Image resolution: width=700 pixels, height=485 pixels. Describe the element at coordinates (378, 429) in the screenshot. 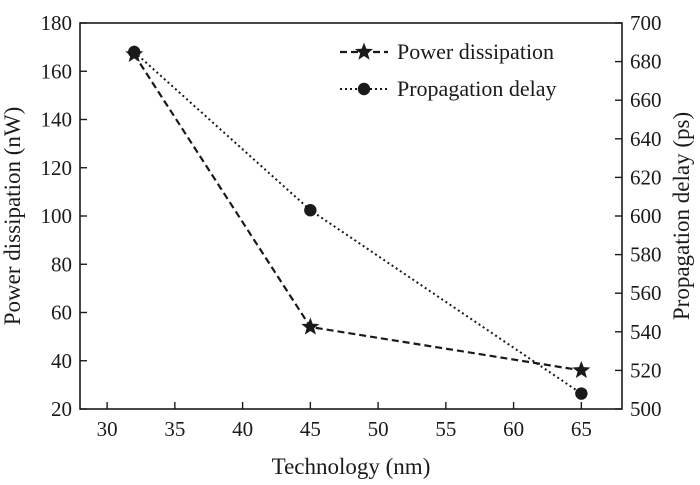

I see `x-tick-label: 50` at that location.